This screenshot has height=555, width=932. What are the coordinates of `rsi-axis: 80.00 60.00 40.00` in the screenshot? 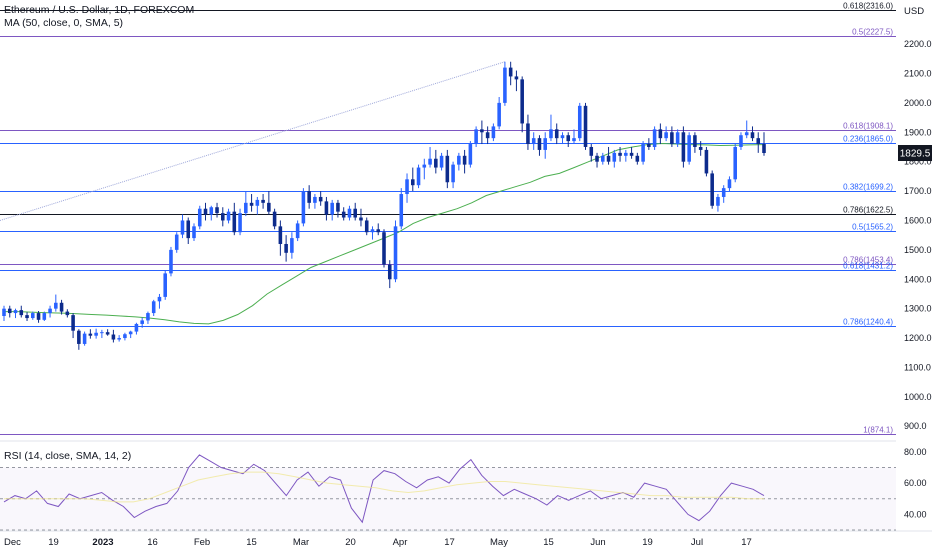 It's located at (915, 483).